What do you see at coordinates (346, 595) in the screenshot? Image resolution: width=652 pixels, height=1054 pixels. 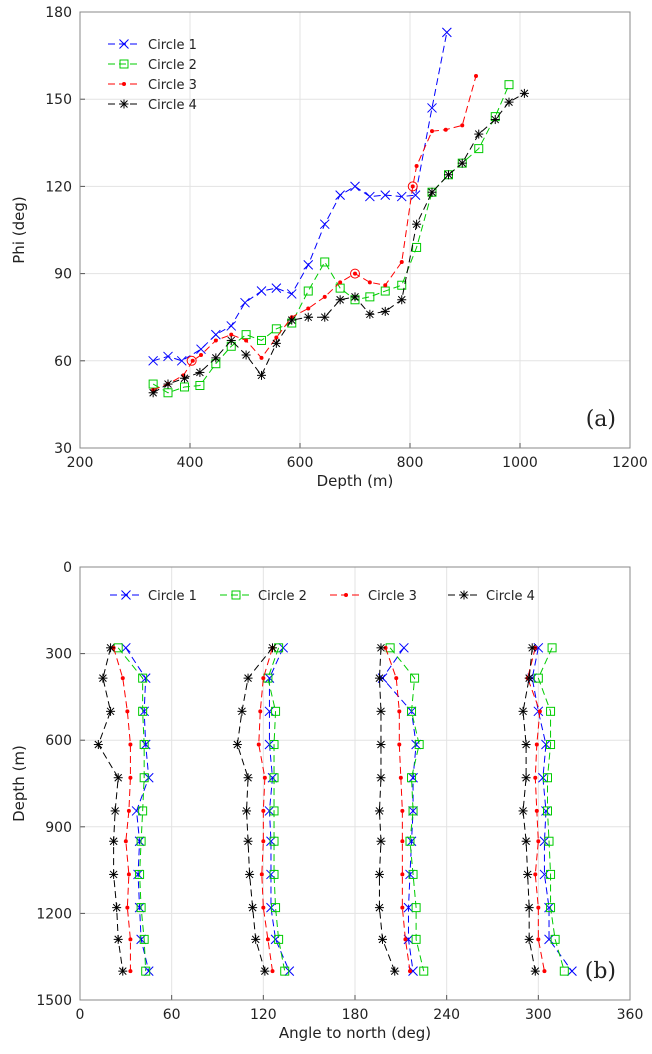 I see `circle-3-legend-marker` at bounding box center [346, 595].